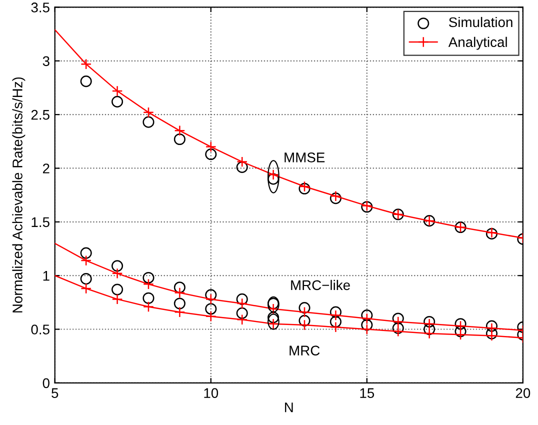  What do you see at coordinates (40, 7) in the screenshot?
I see `y-tick-label: 3.5` at bounding box center [40, 7].